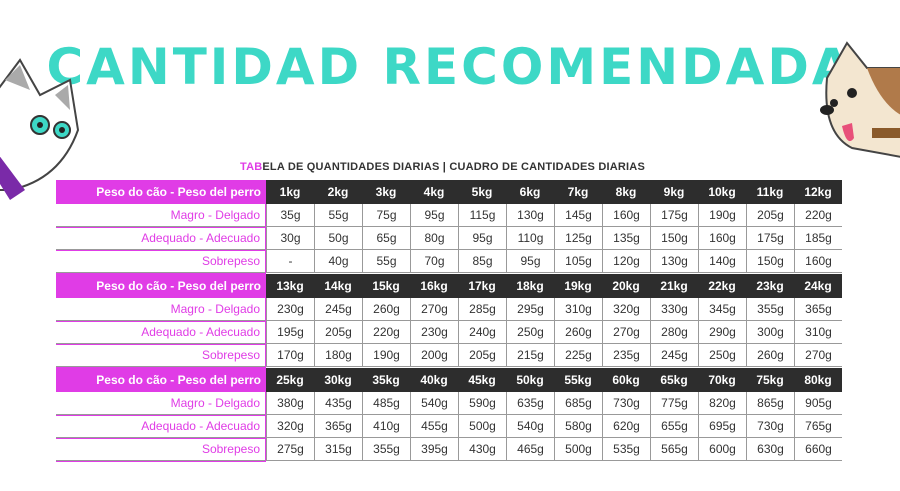  I want to click on table-cell: 95g, so click(434, 215).